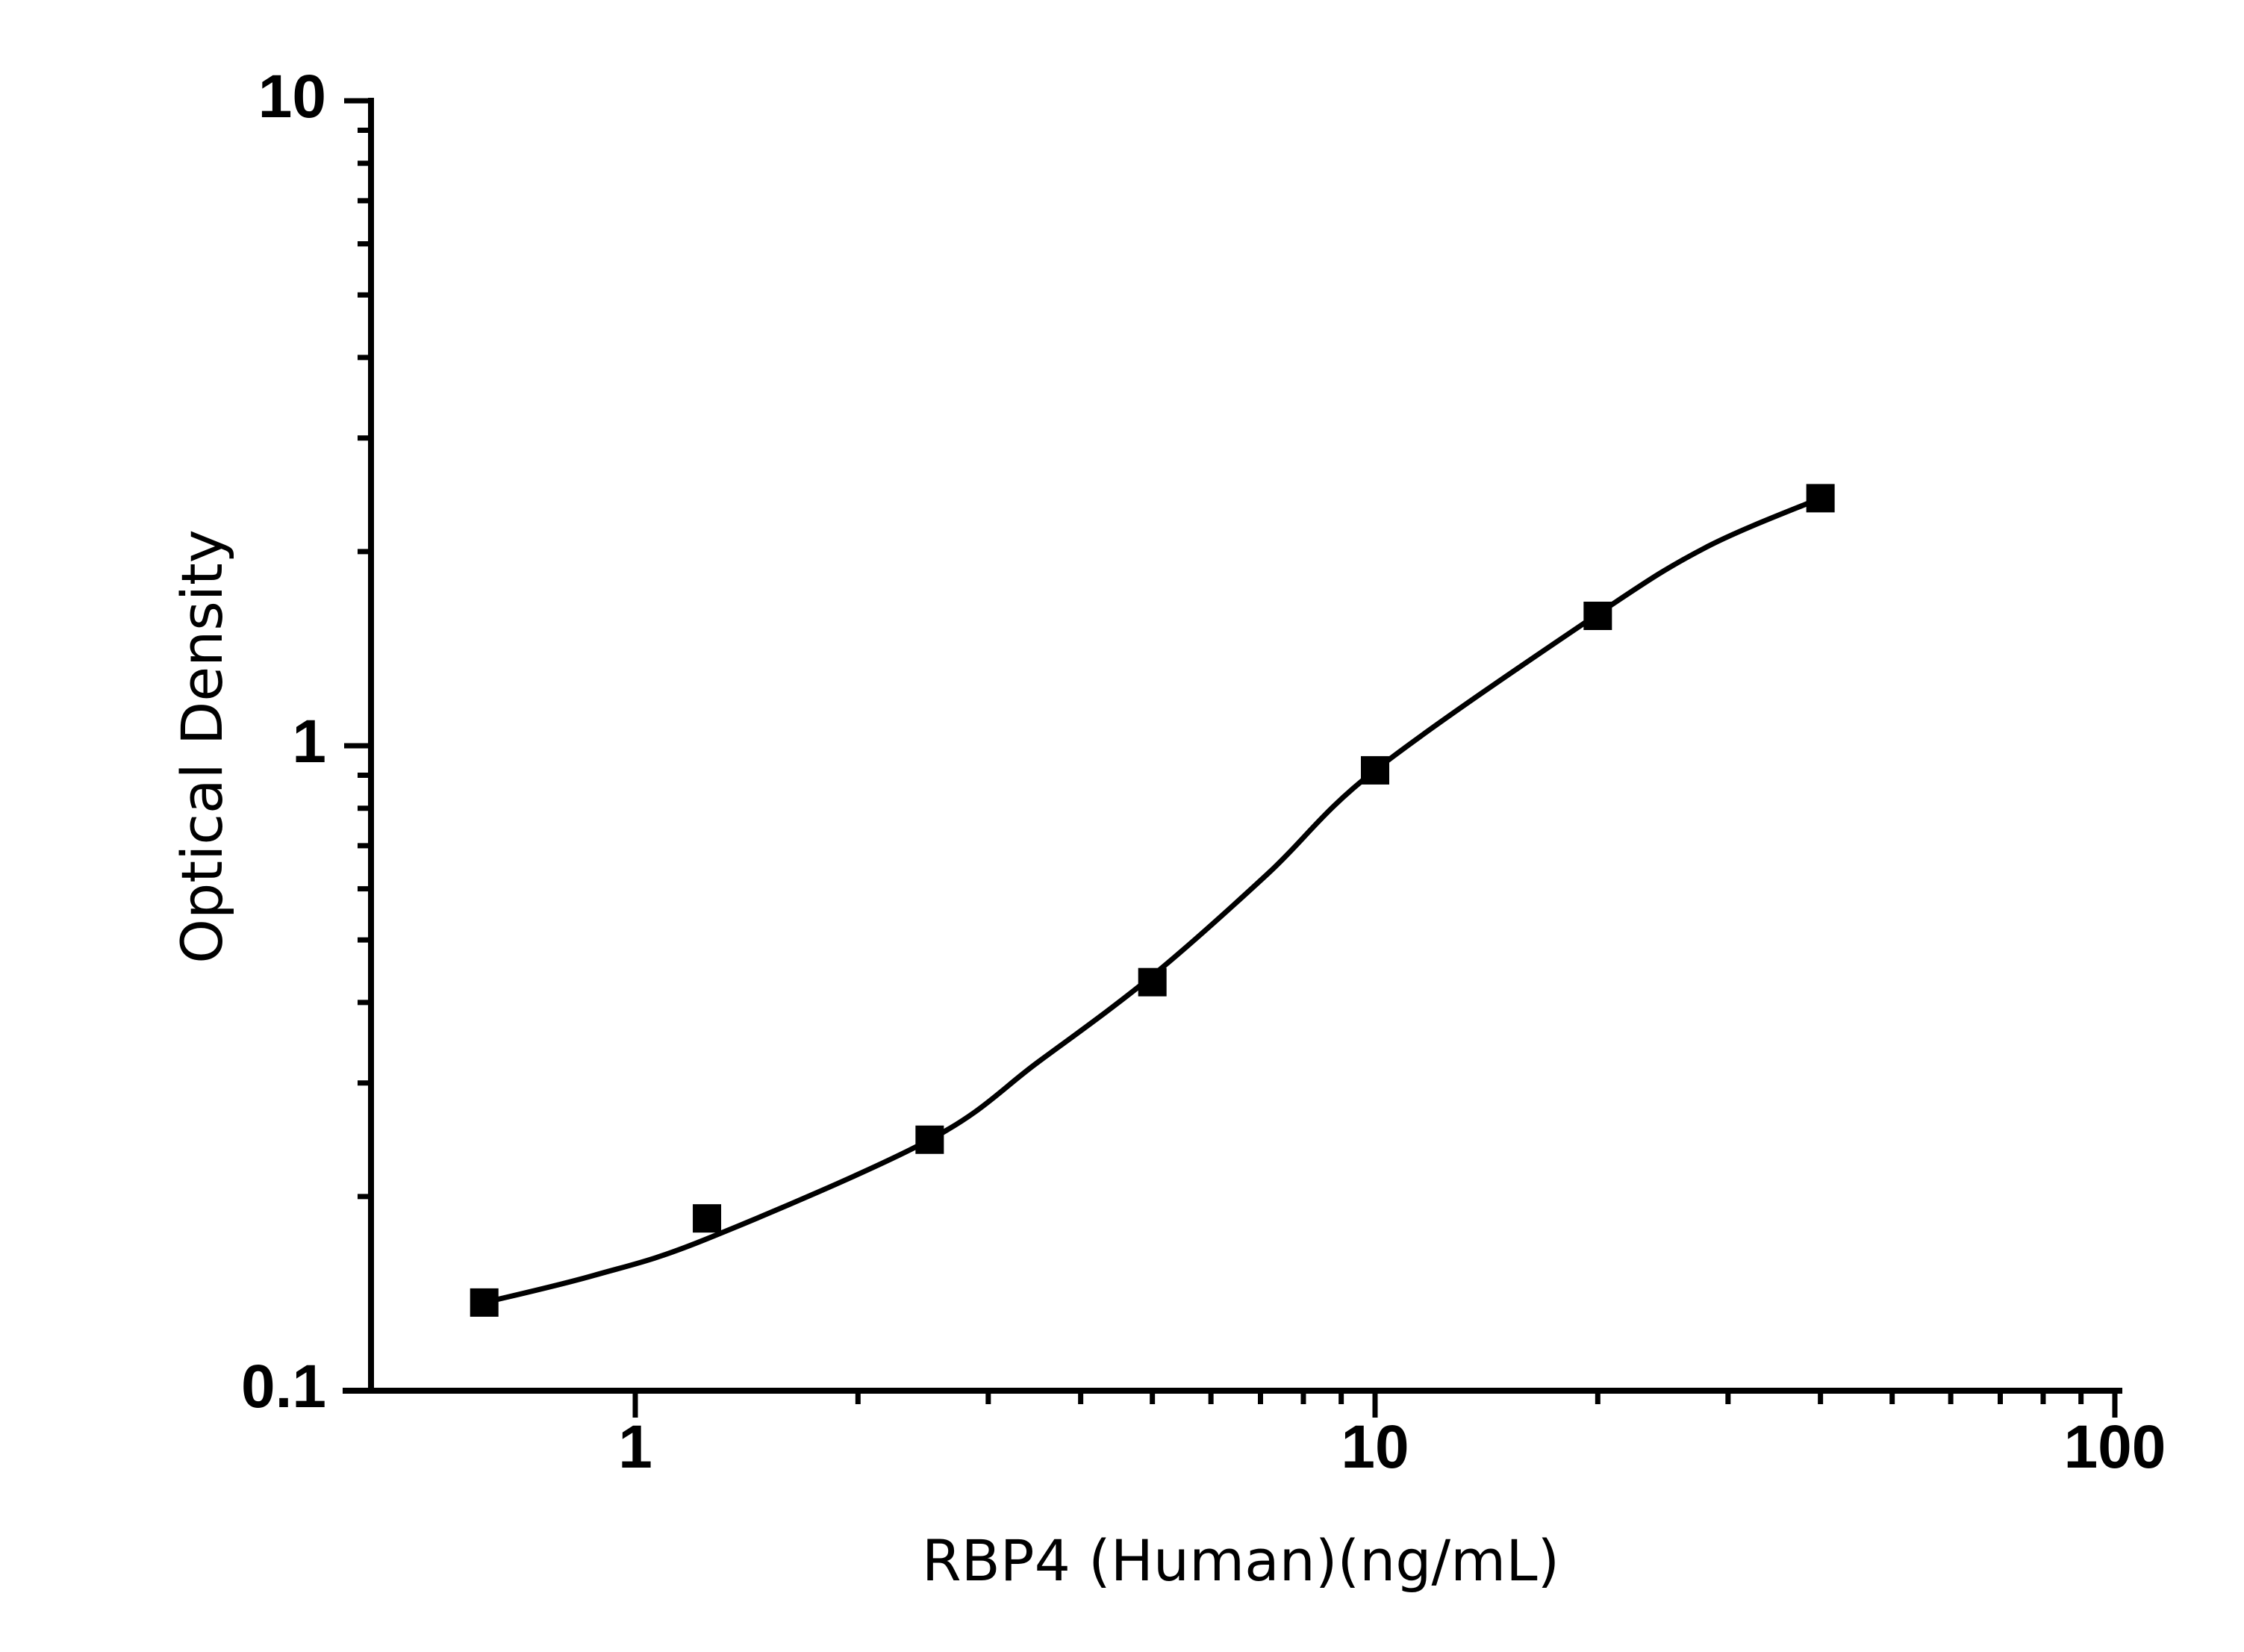 The height and width of the screenshot is (1652, 2244). Describe the element at coordinates (283, 742) in the screenshot. I see `y-axis-tick-labels: 0.1 1 10` at that location.